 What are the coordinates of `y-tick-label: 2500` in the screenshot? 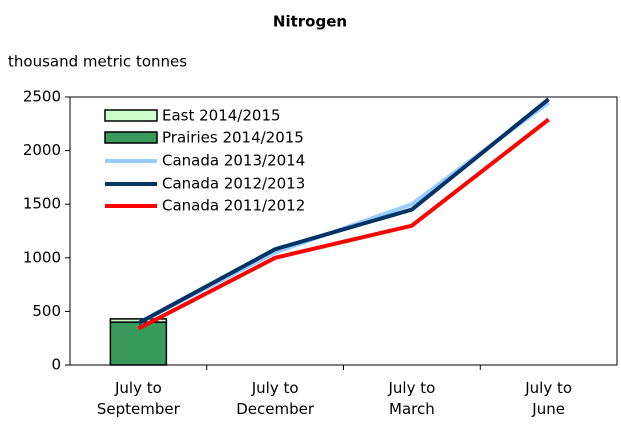 It's located at (42, 97).